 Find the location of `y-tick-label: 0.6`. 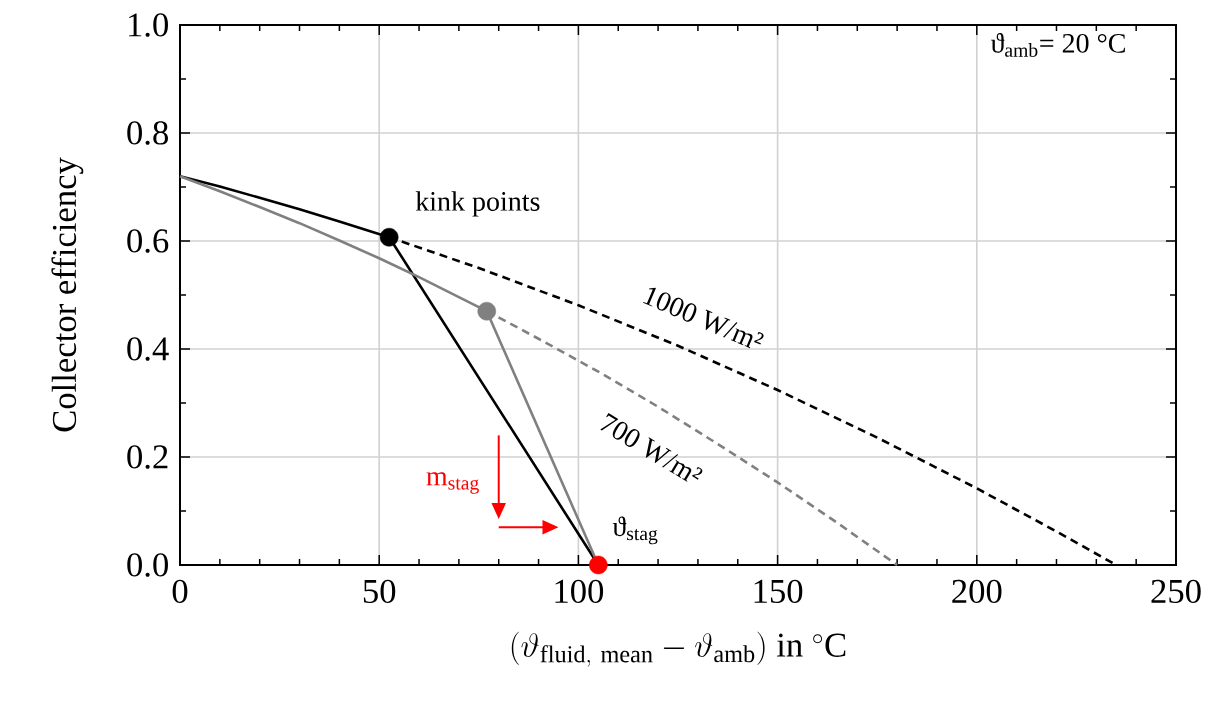

y-tick-label: 0.6 is located at coordinates (148, 241).